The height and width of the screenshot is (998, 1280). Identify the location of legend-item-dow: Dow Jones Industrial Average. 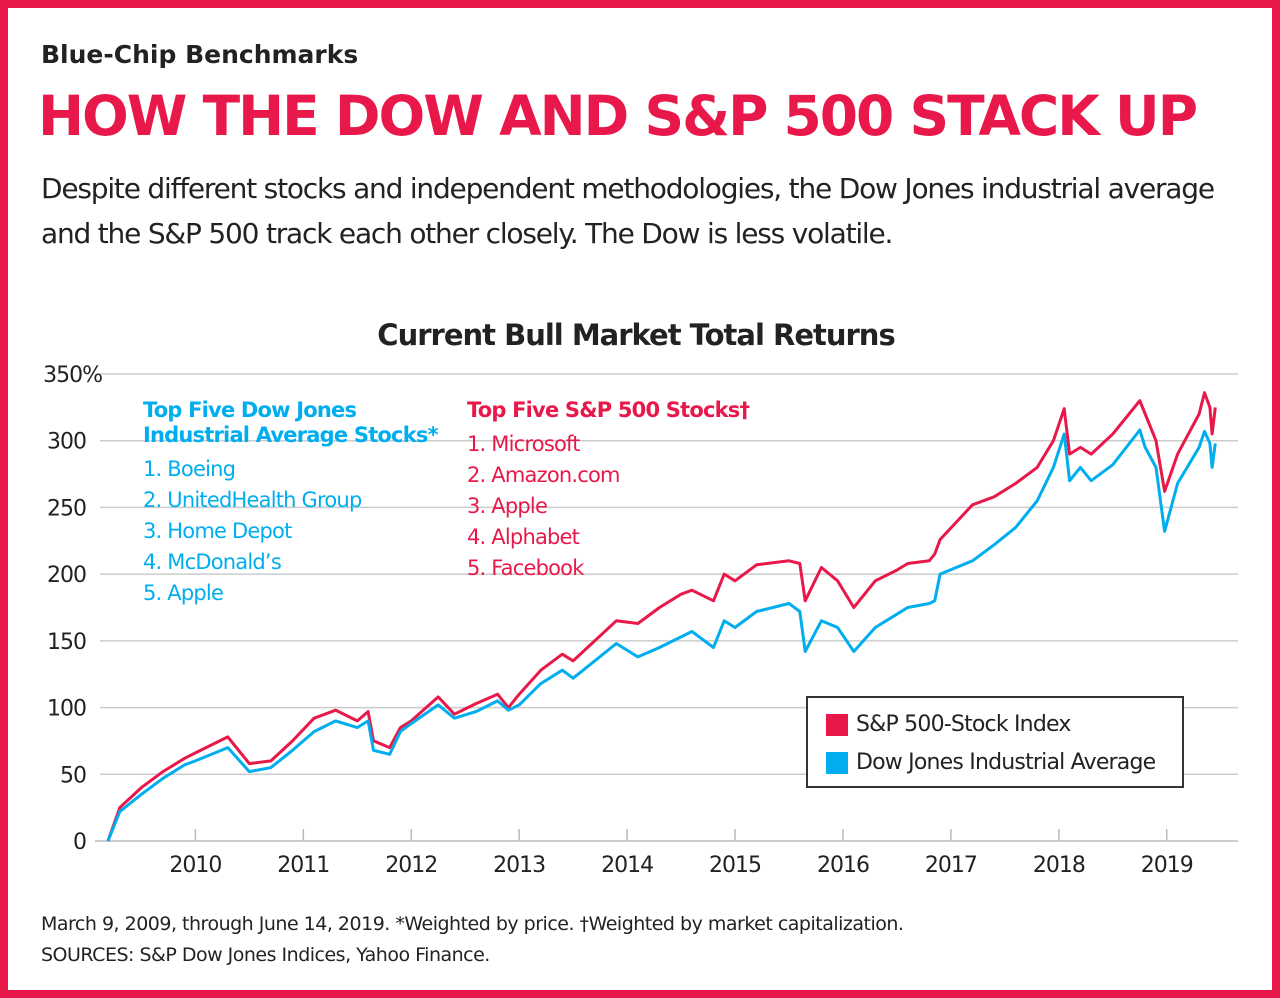
(991, 762).